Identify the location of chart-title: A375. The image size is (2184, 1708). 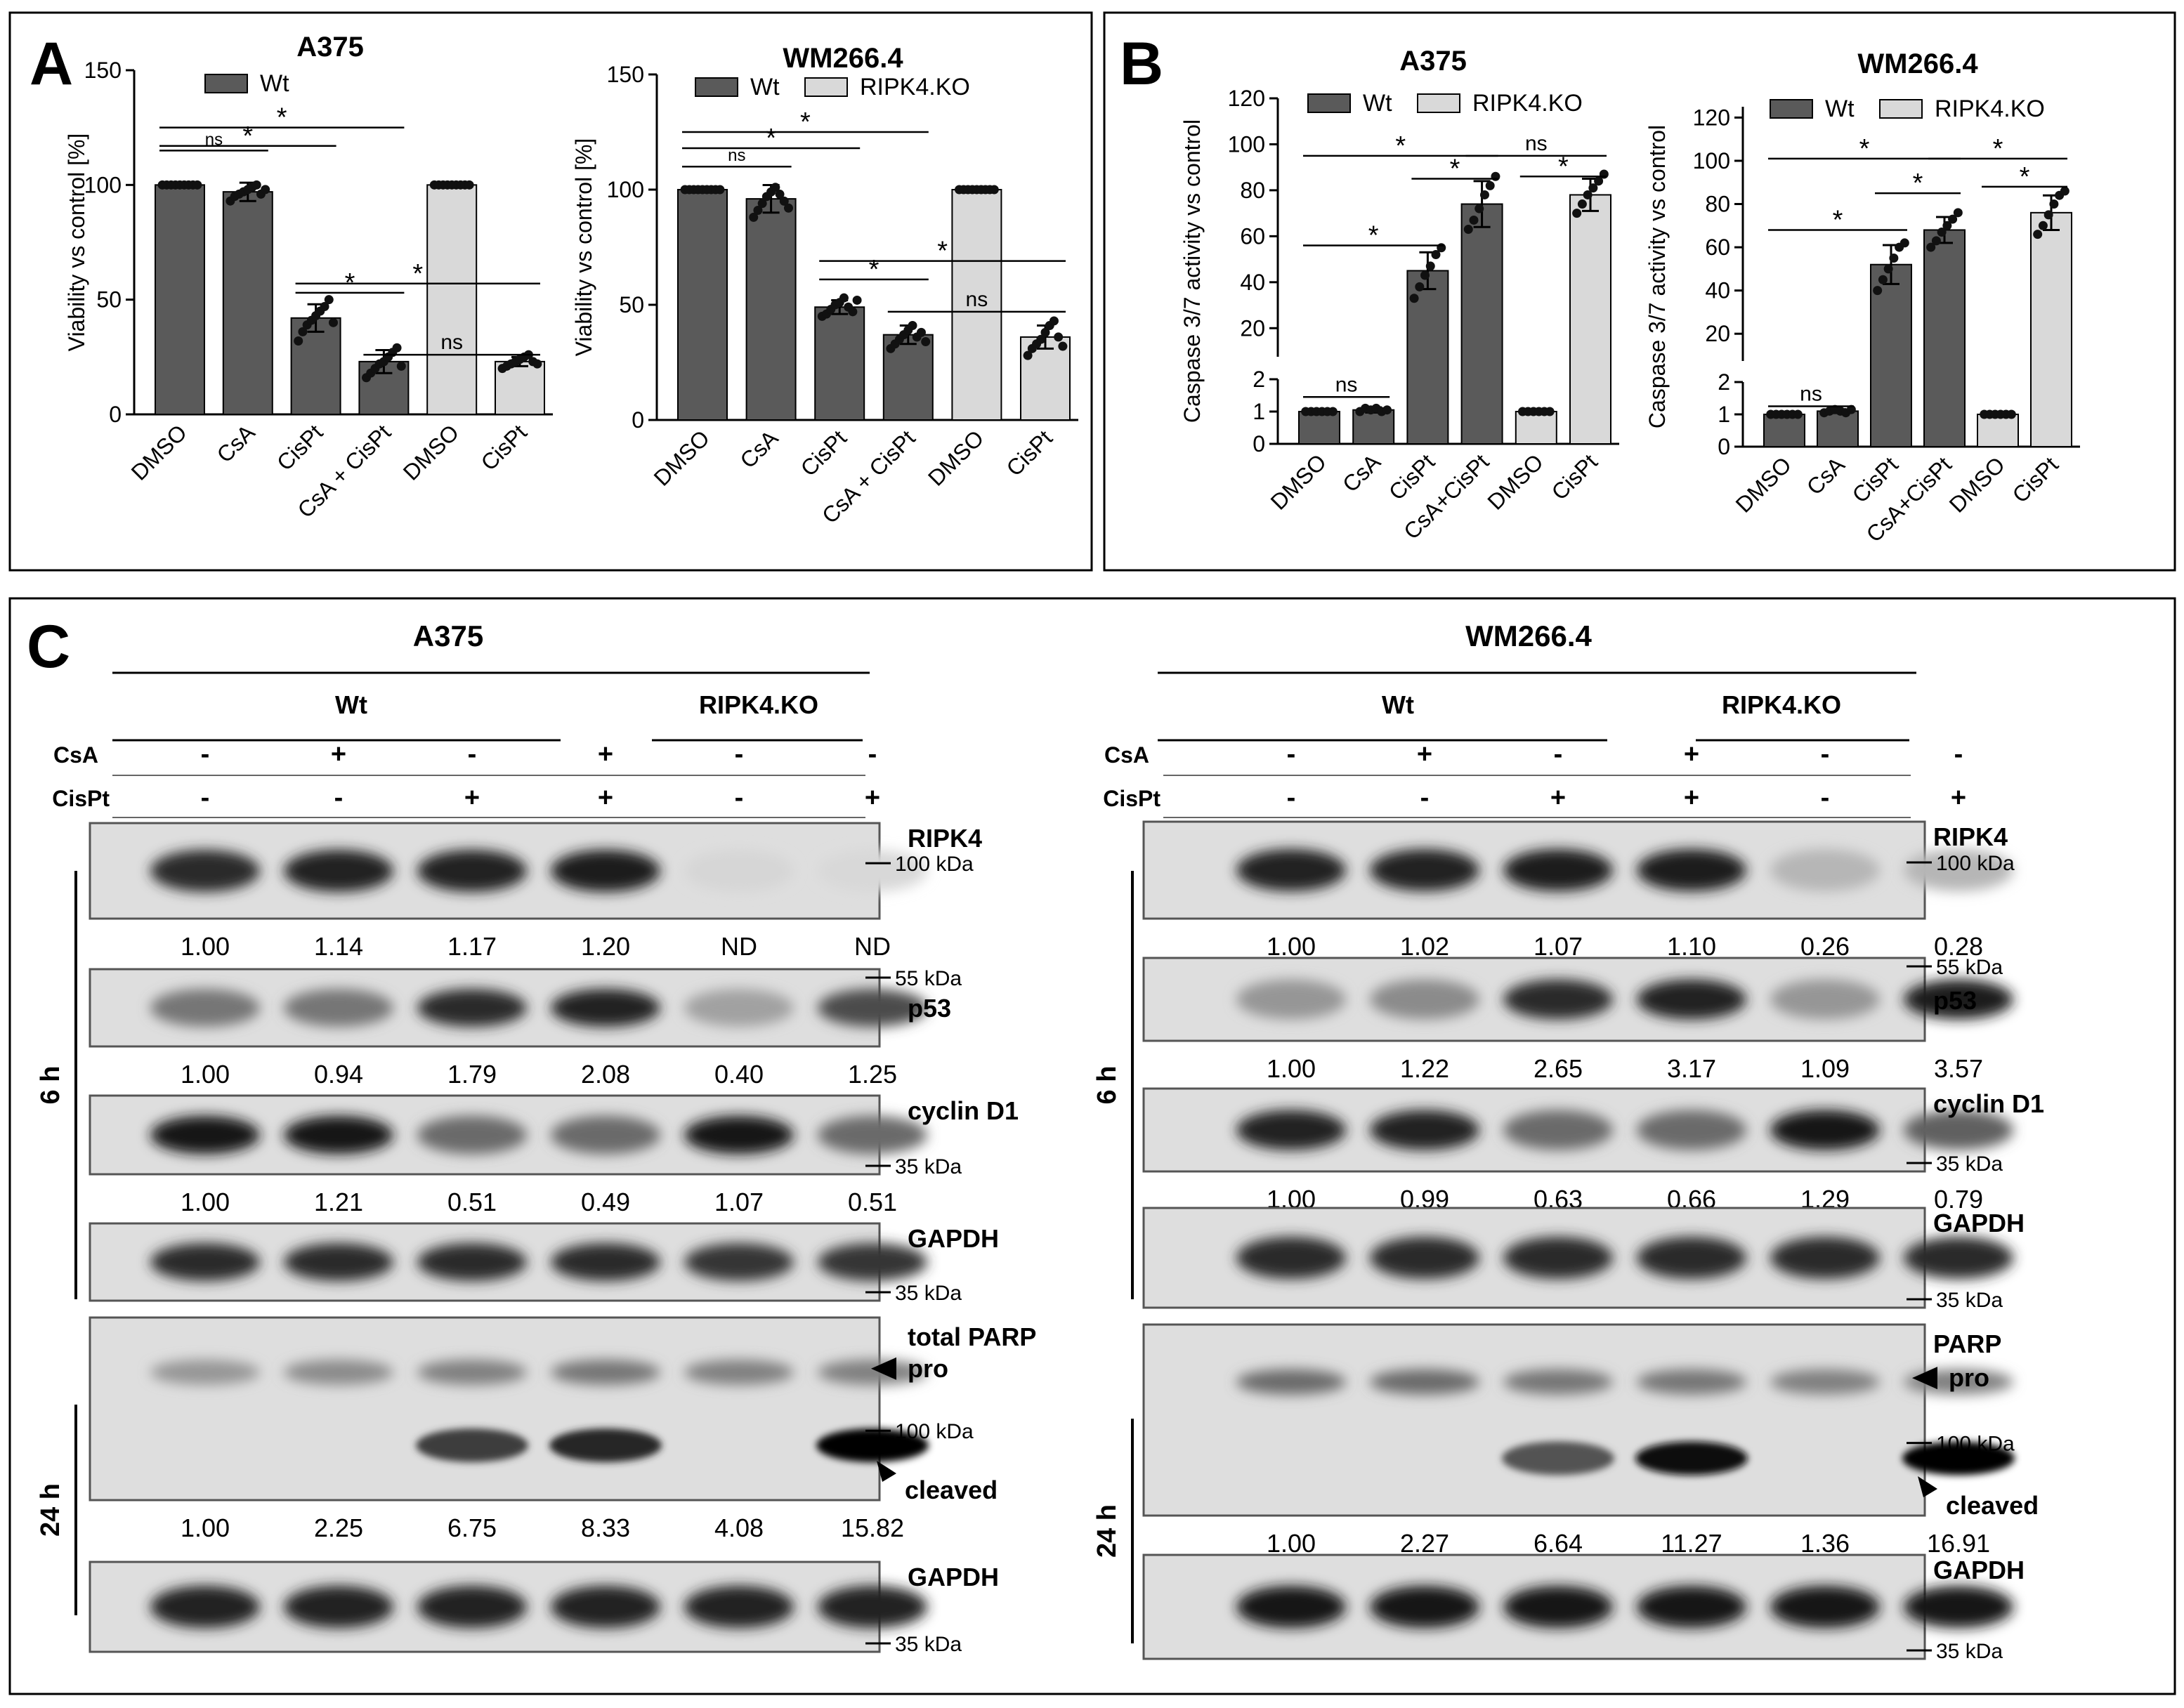
(1433, 61).